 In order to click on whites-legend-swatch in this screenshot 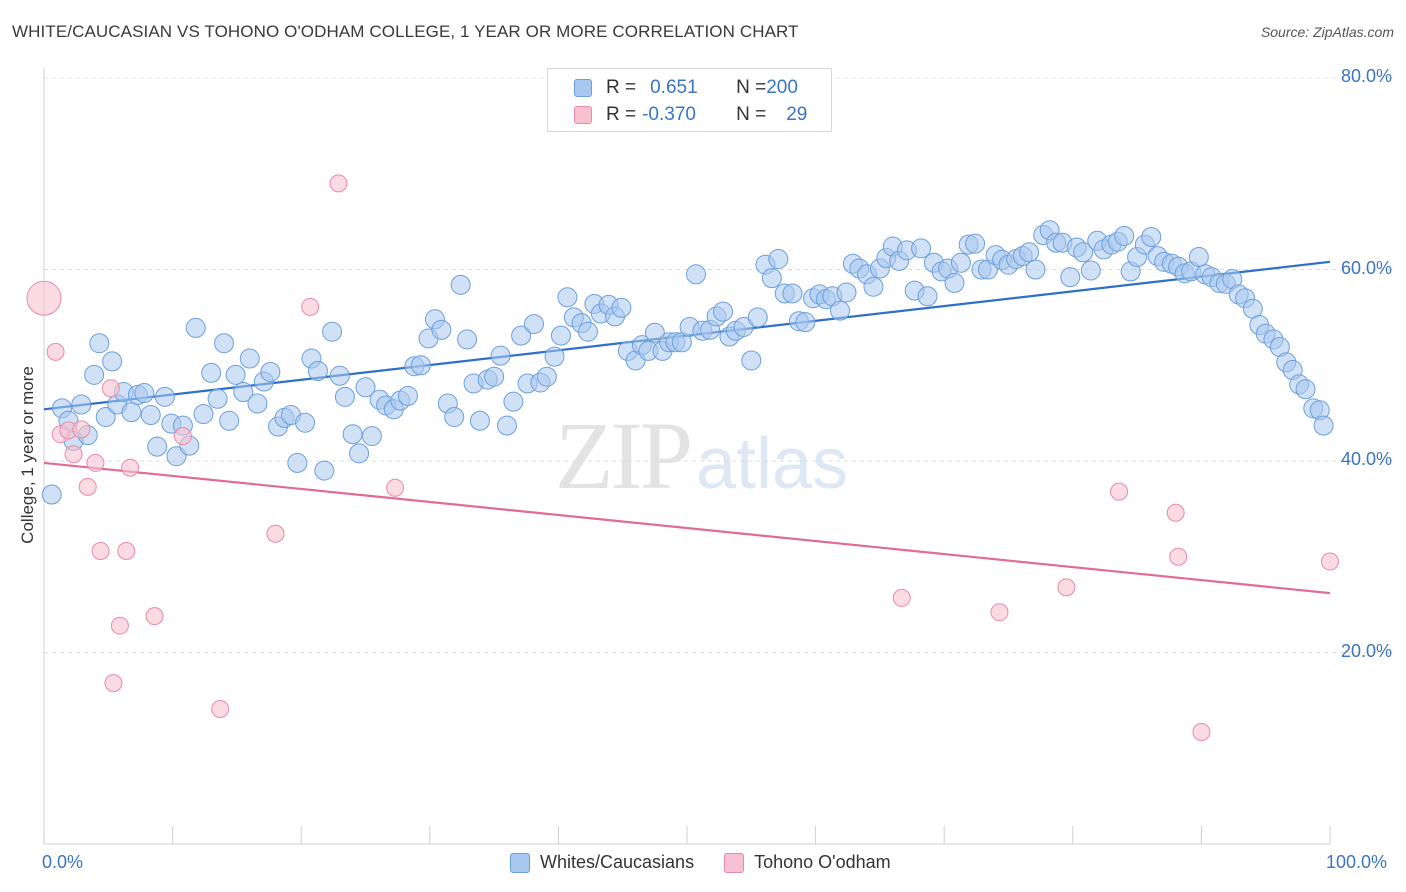, I will do `click(520, 862)`.